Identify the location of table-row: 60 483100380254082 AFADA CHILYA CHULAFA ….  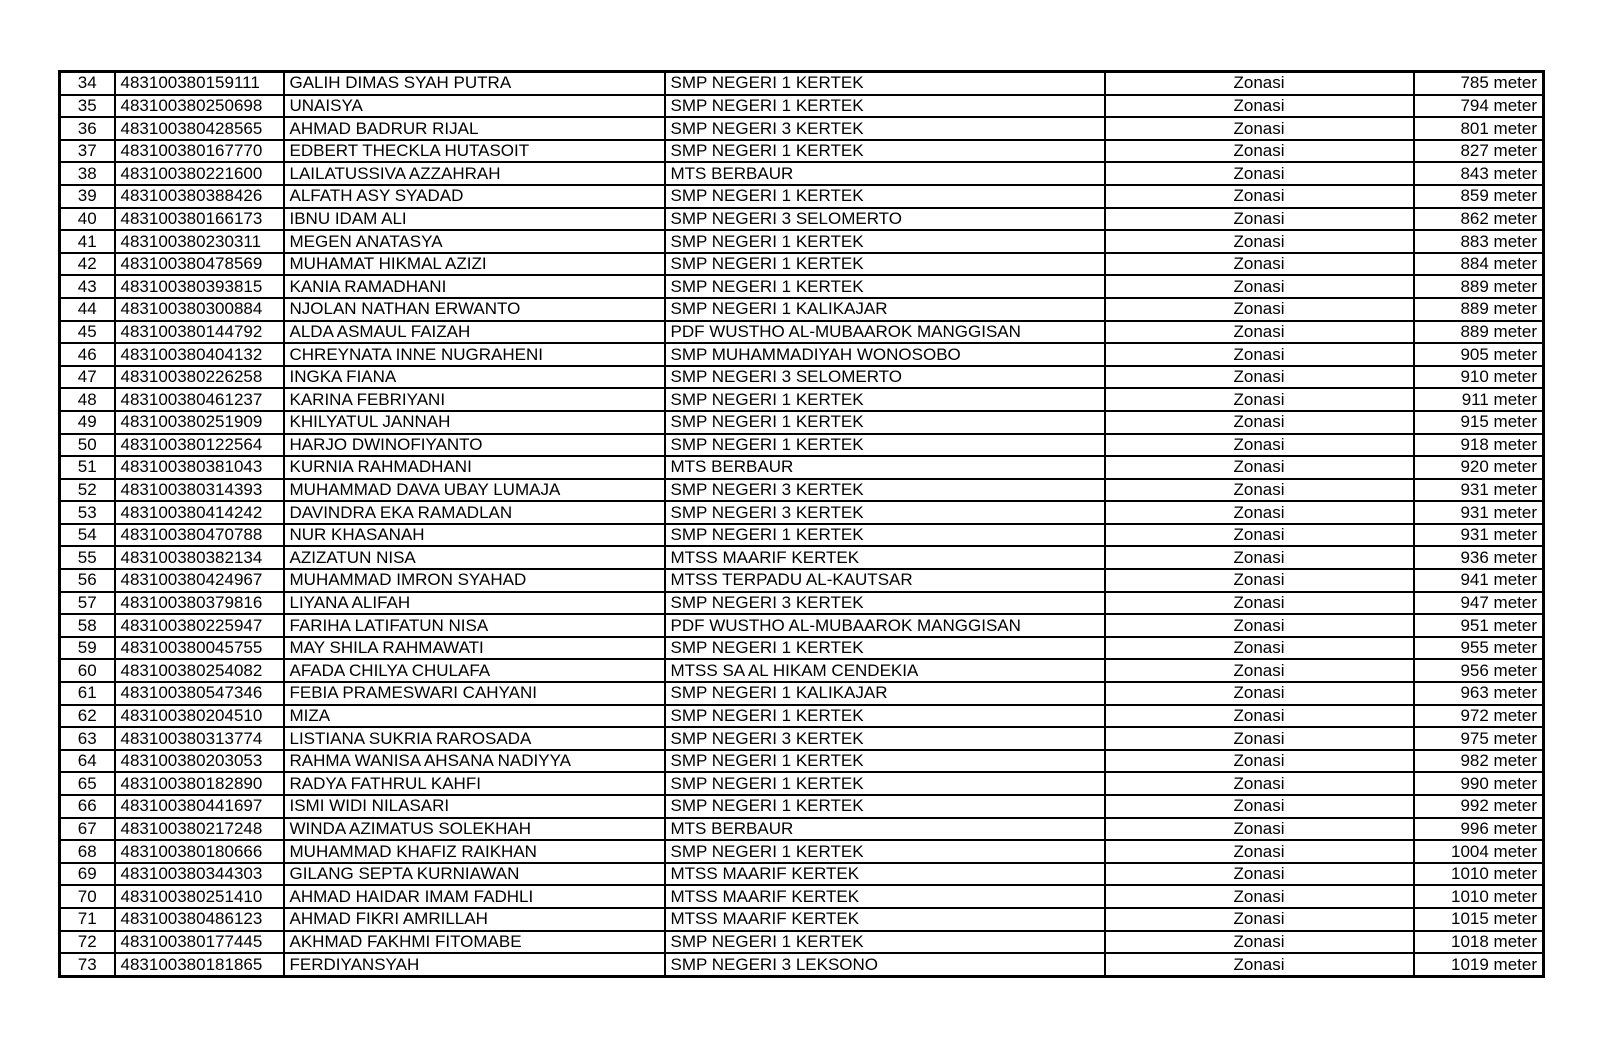
(801, 671).